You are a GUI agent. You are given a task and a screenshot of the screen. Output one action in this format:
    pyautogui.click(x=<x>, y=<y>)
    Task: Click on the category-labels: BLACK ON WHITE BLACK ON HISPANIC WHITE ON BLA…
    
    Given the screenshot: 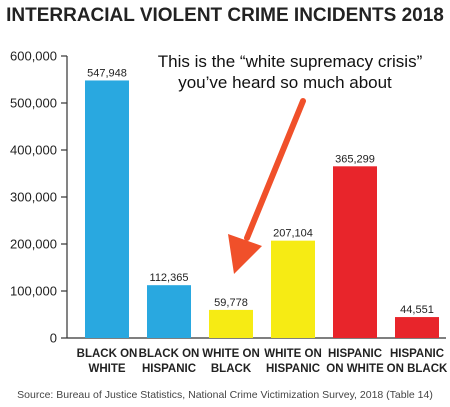 What is the action you would take?
    pyautogui.click(x=262, y=361)
    